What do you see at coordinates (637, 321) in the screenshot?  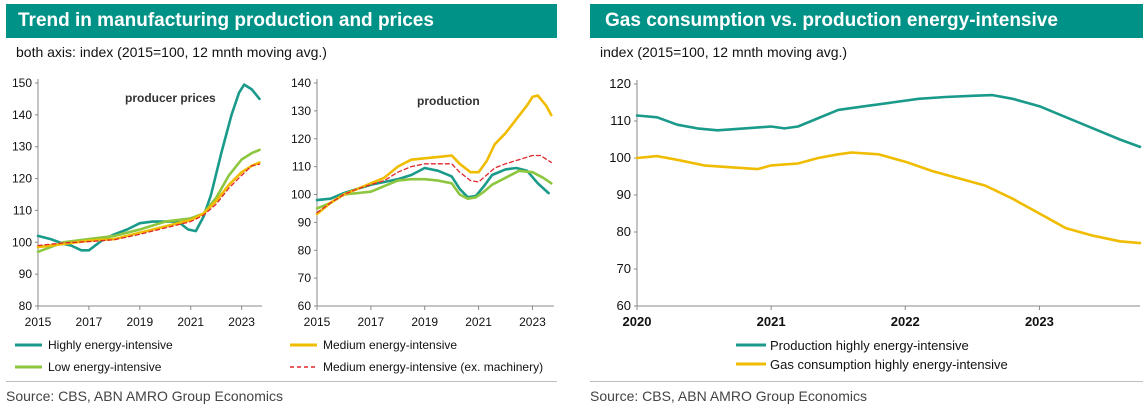 I see `x-tick-label: 2020` at bounding box center [637, 321].